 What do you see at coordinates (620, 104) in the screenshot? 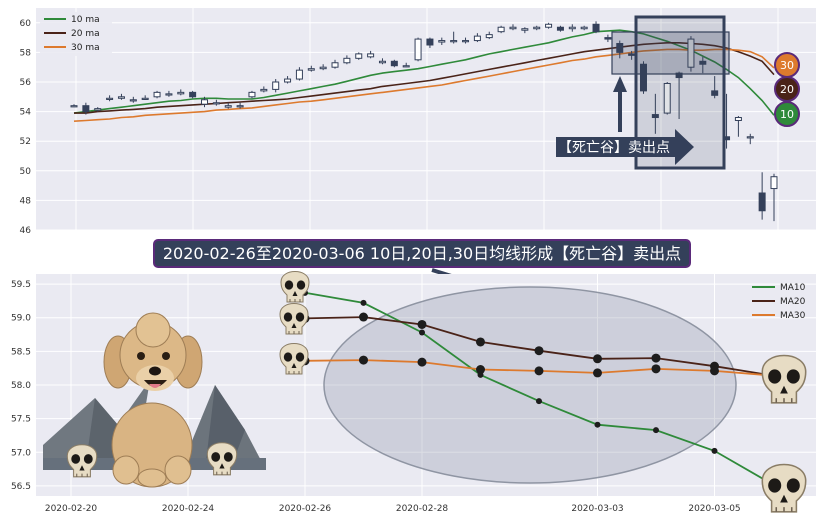
I see `up-arrow-icon` at bounding box center [620, 104].